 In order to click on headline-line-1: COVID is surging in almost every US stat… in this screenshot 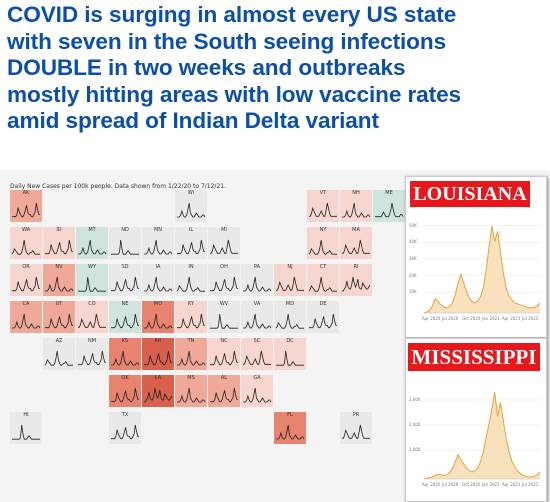, I will do `click(232, 14)`.